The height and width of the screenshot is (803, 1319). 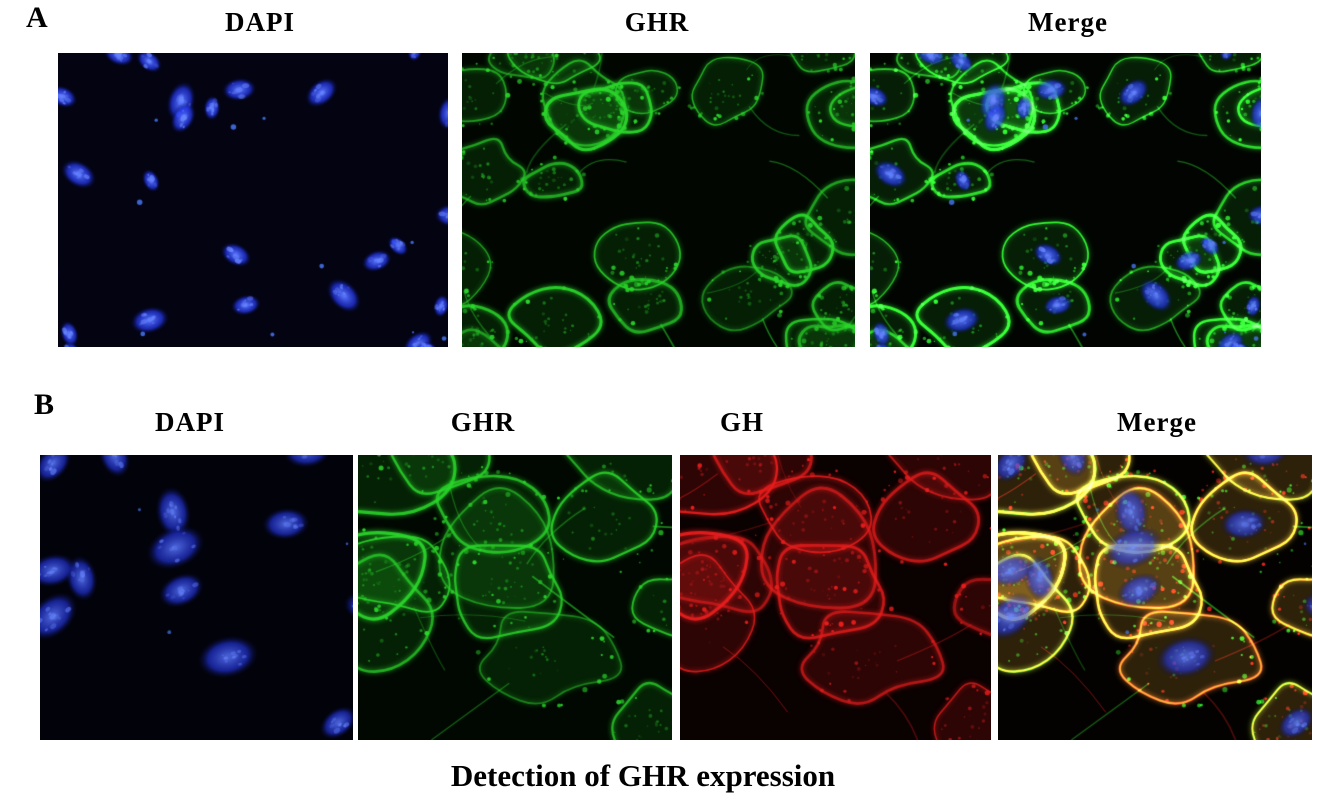 I want to click on micrograph-a-ghr, so click(x=658, y=200).